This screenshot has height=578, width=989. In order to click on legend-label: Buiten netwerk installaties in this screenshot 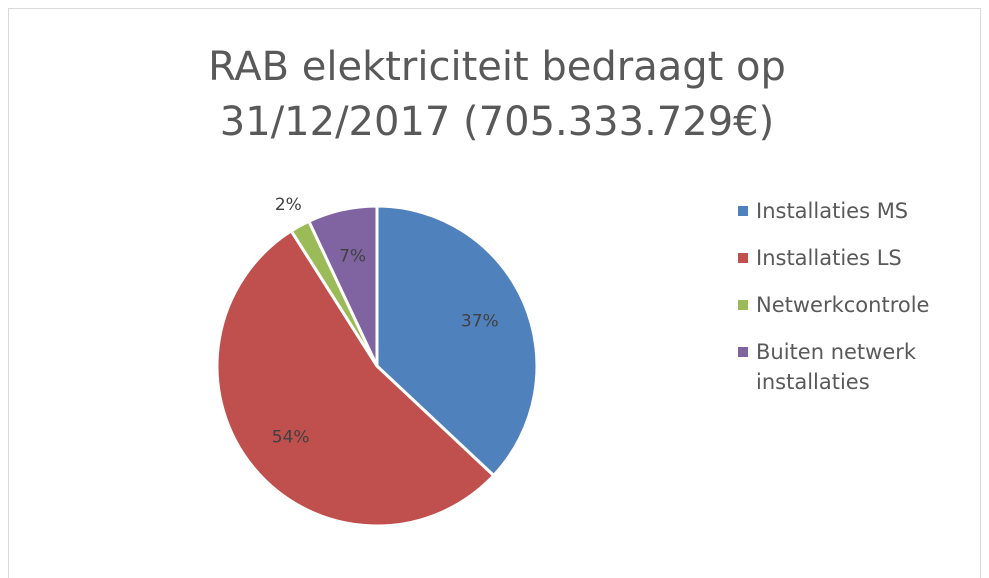, I will do `click(836, 367)`.